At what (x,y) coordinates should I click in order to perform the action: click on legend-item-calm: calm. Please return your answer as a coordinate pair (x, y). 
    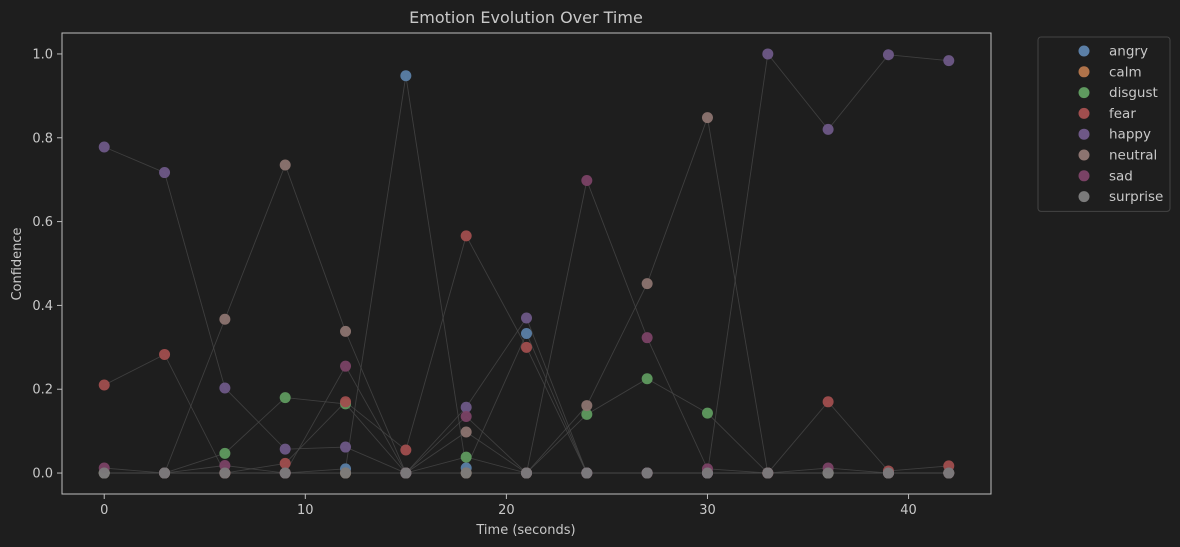
    Looking at the image, I should click on (1110, 72).